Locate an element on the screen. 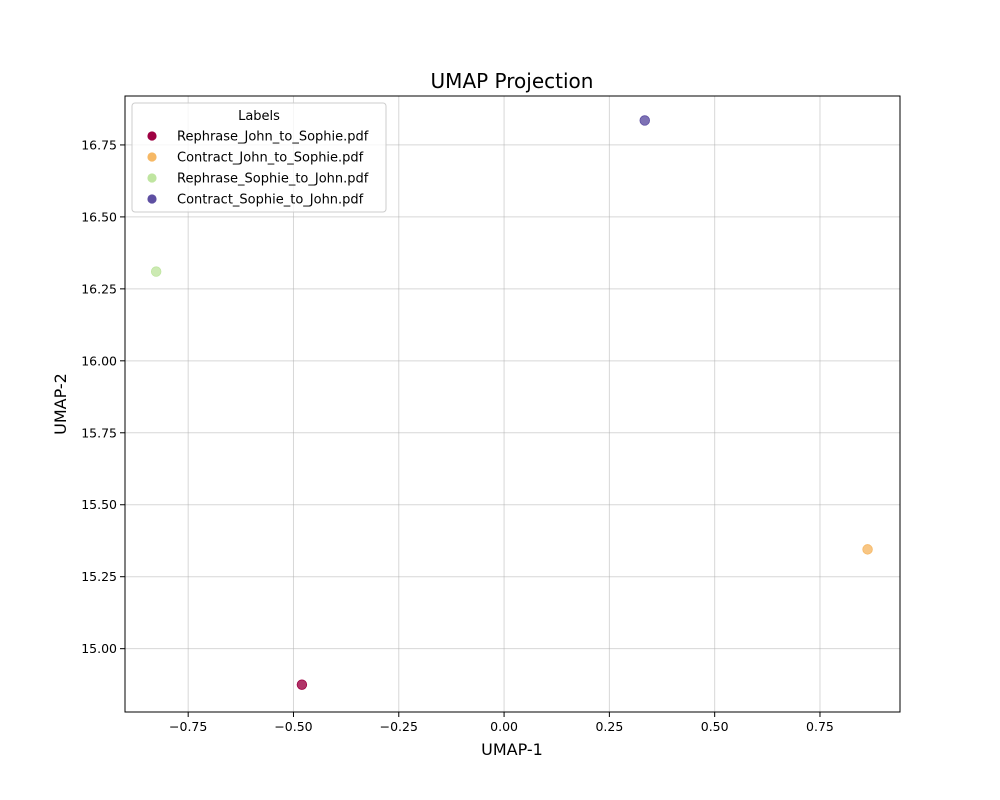 The width and height of the screenshot is (1000, 800). y-tick-label: 15.25 is located at coordinates (99, 576).